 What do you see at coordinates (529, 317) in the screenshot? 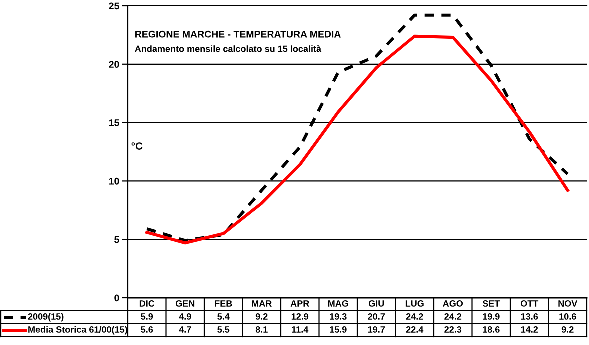
I see `data-label: 13.6` at bounding box center [529, 317].